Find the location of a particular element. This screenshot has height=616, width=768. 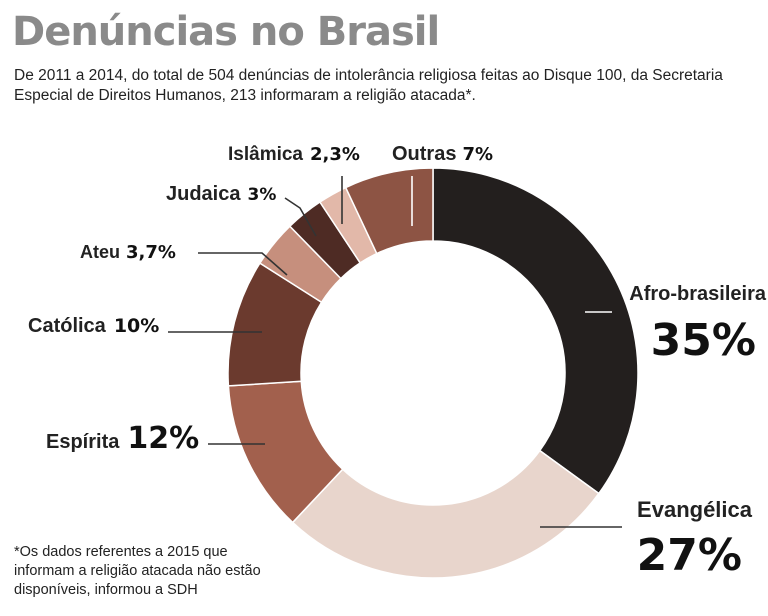

slice-value-espirita: 12% is located at coordinates (163, 438).